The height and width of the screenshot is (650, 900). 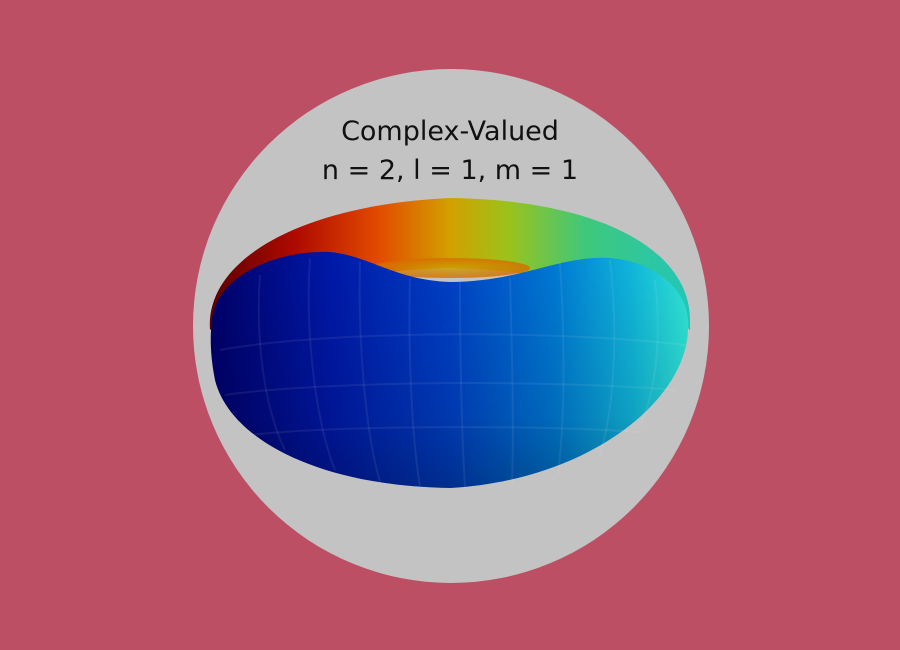 What do you see at coordinates (450, 268) in the screenshot?
I see `torus-hole` at bounding box center [450, 268].